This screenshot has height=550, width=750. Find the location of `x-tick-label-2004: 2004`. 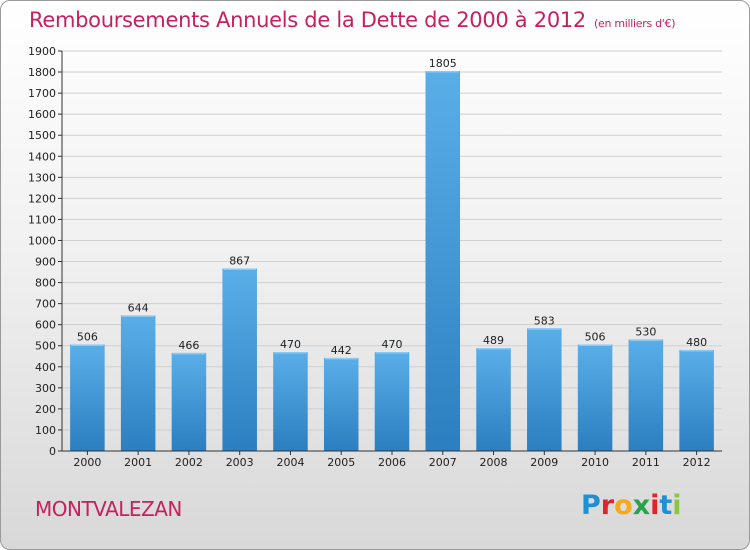

x-tick-label-2004: 2004 is located at coordinates (290, 462).